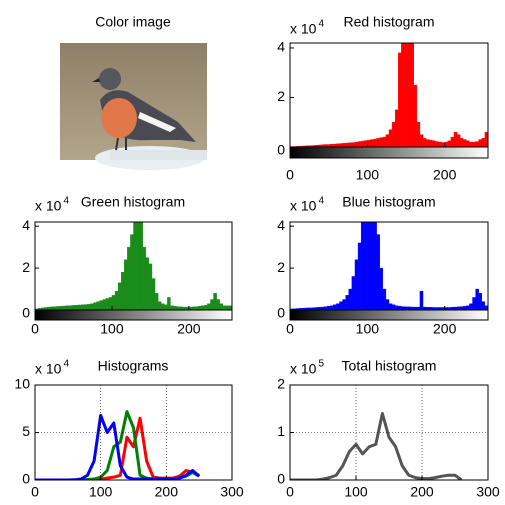 This screenshot has height=505, width=505. What do you see at coordinates (133, 106) in the screenshot?
I see `photo` at bounding box center [133, 106].